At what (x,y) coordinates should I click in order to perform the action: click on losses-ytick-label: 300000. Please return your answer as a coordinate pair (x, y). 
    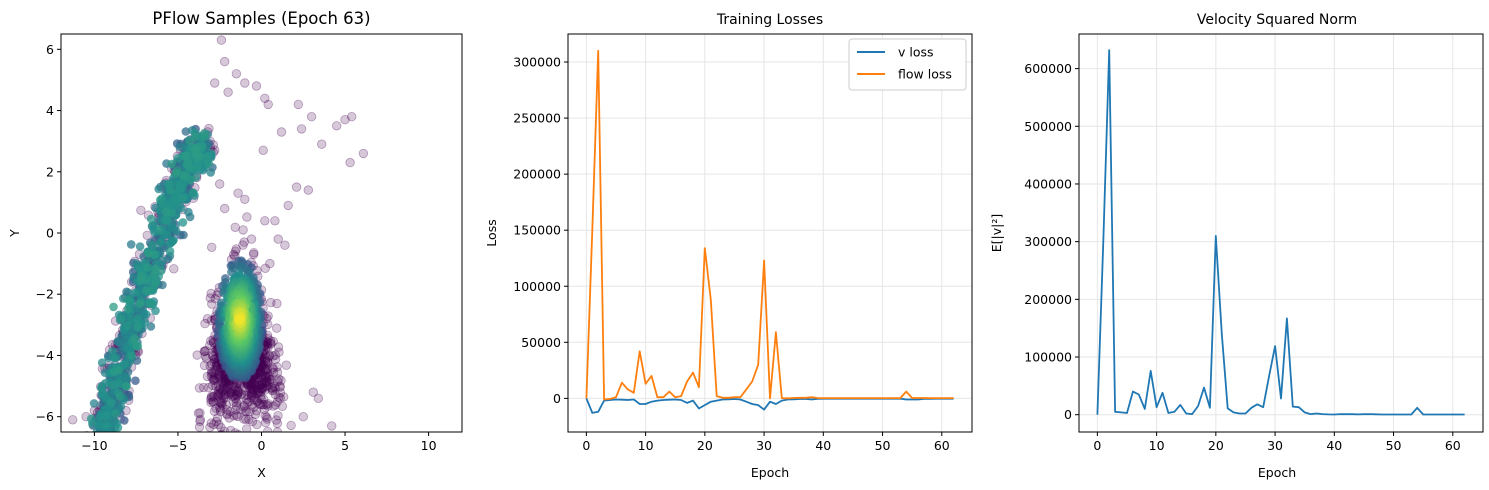
    Looking at the image, I should click on (537, 62).